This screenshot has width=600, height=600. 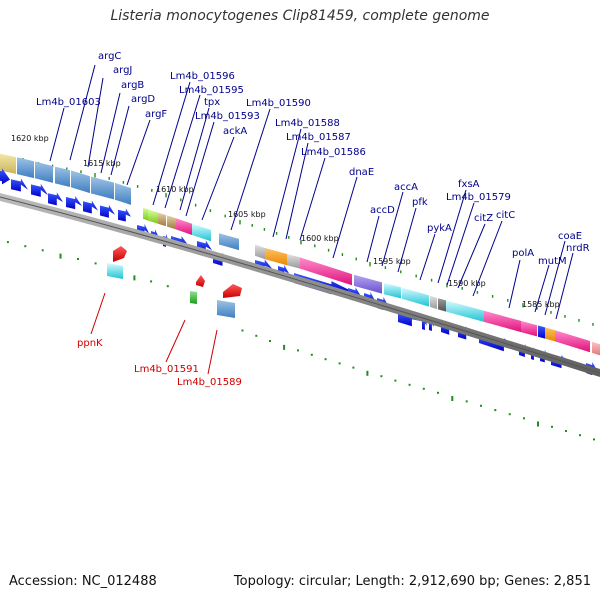 What do you see at coordinates (570, 236) in the screenshot?
I see `gene-label-coae: coaE` at bounding box center [570, 236].